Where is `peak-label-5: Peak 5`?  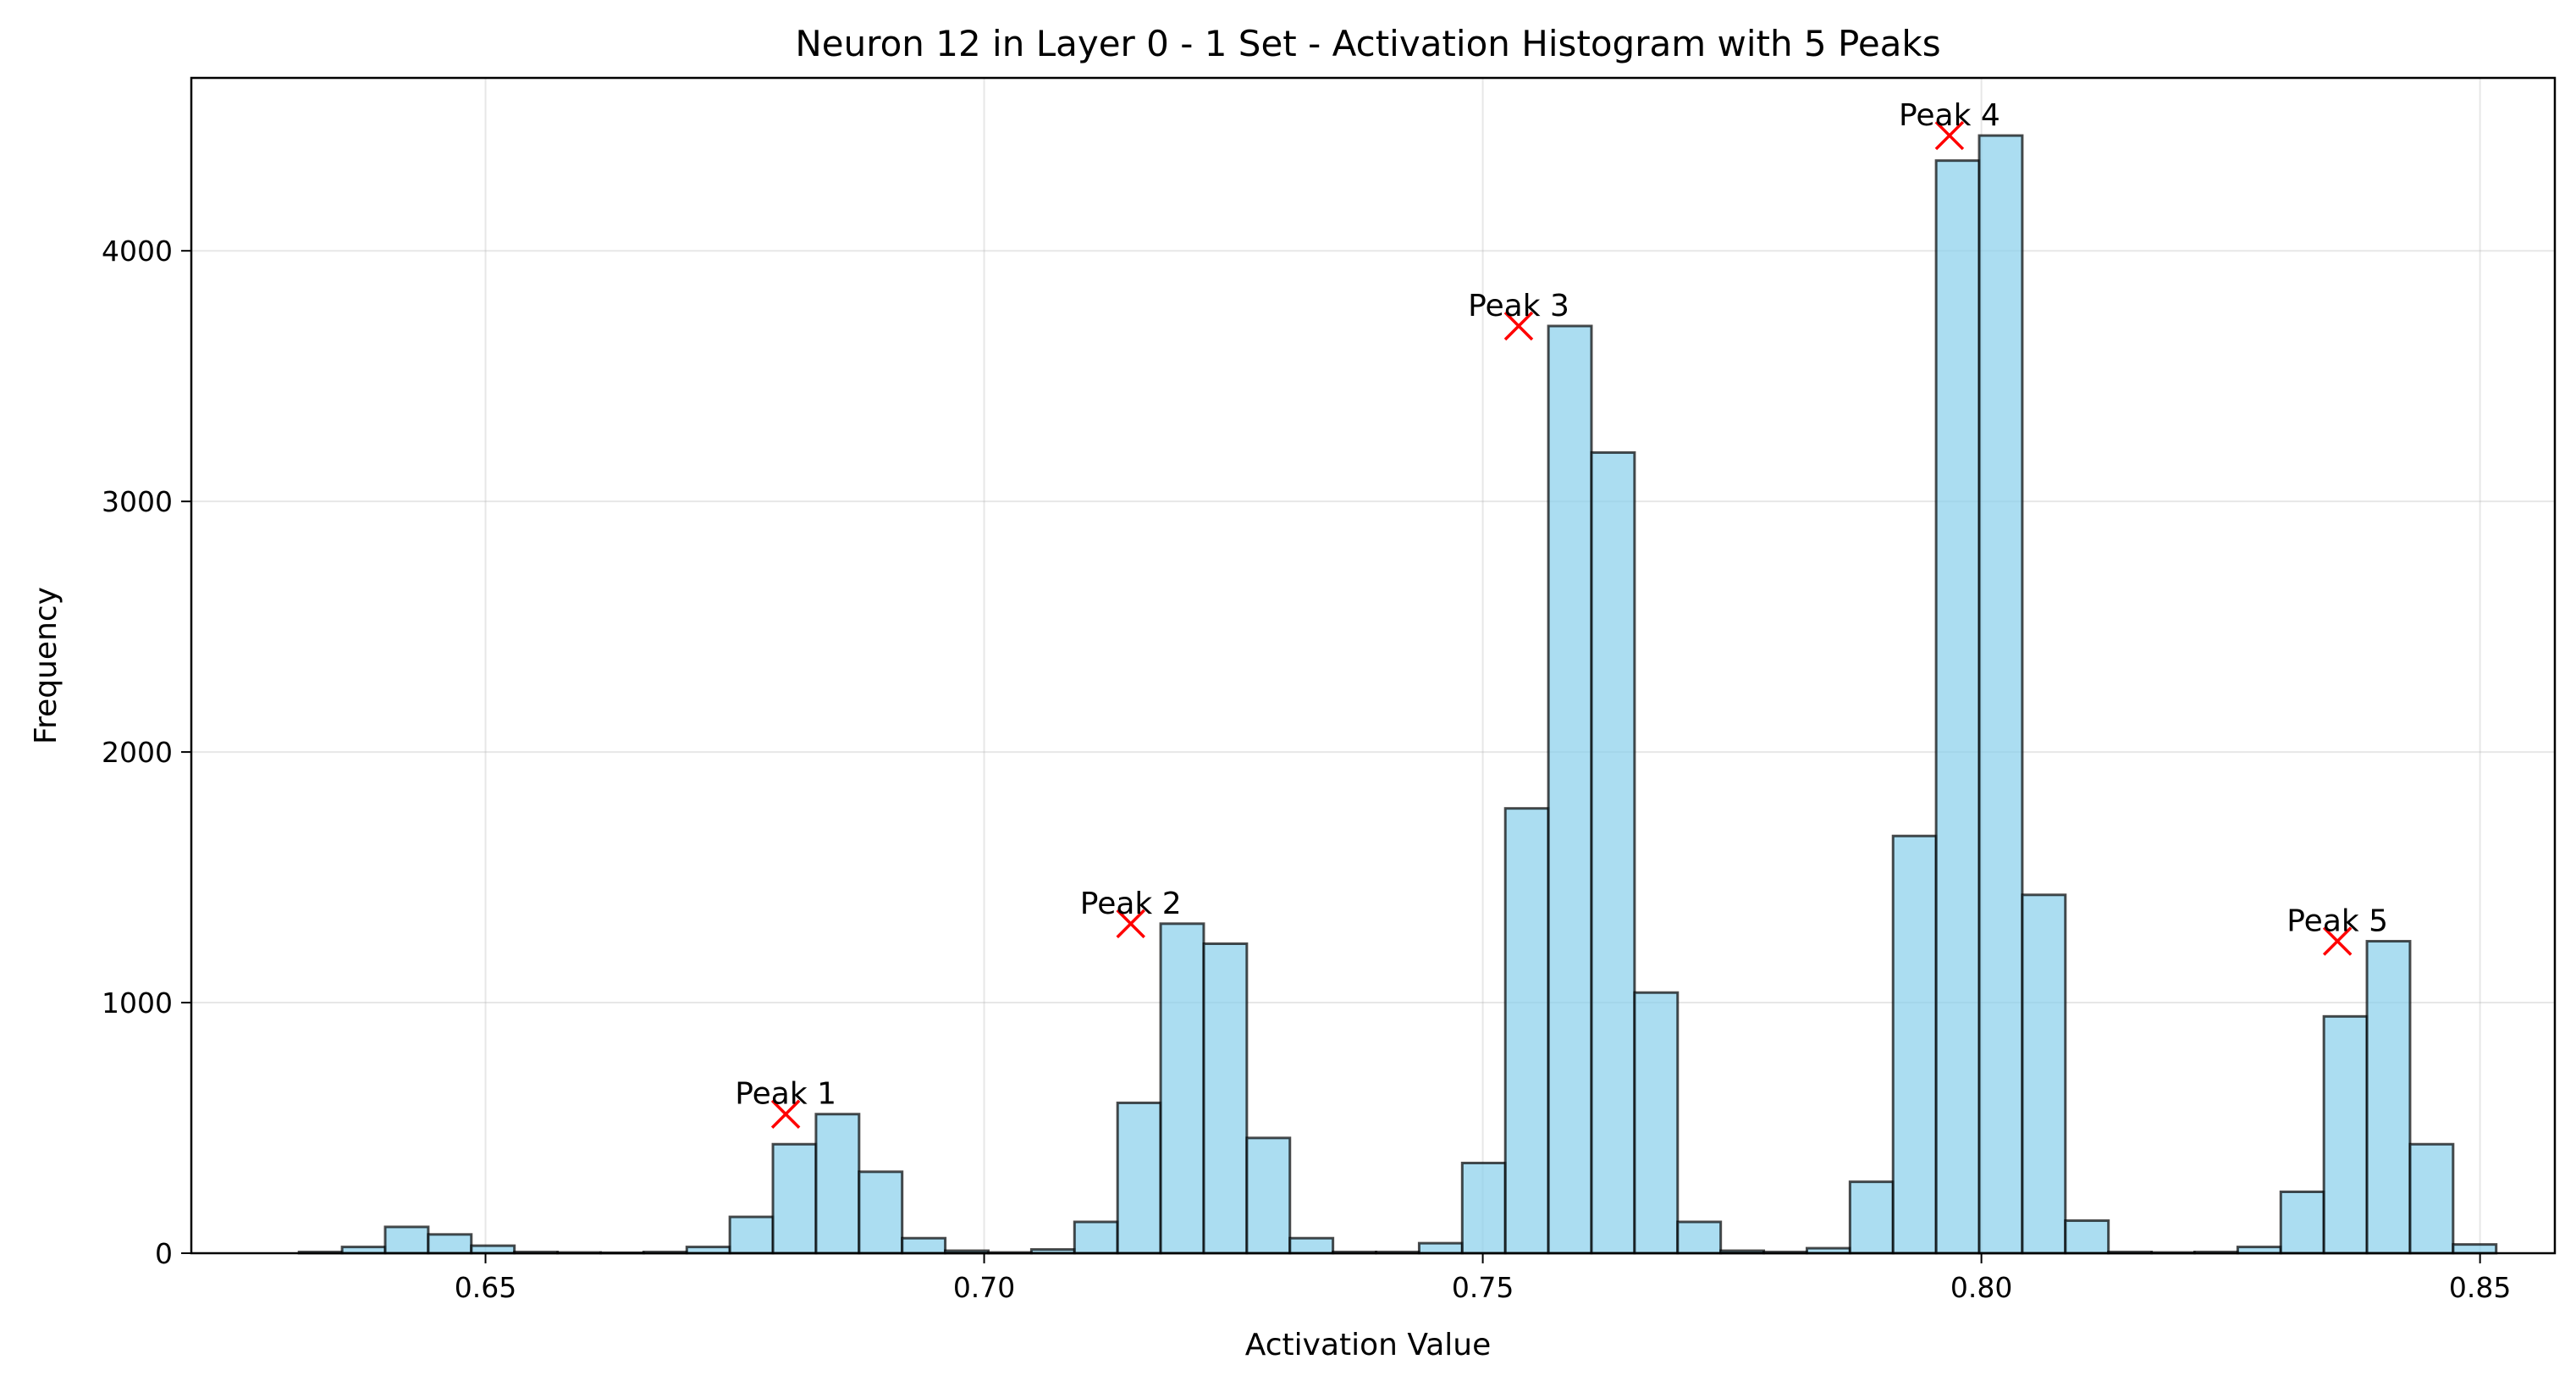 peak-label-5: Peak 5 is located at coordinates (2337, 921).